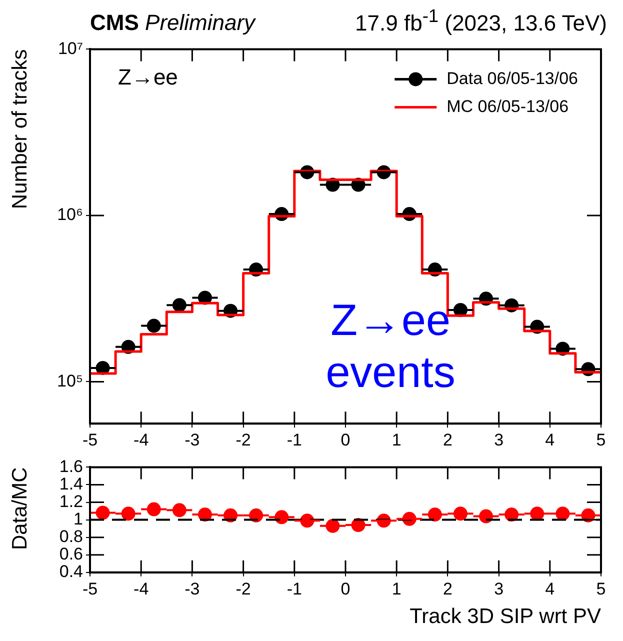 The width and height of the screenshot is (623, 641). I want to click on x-axis-title: Track 3D SIP wrt PV, so click(505, 616).